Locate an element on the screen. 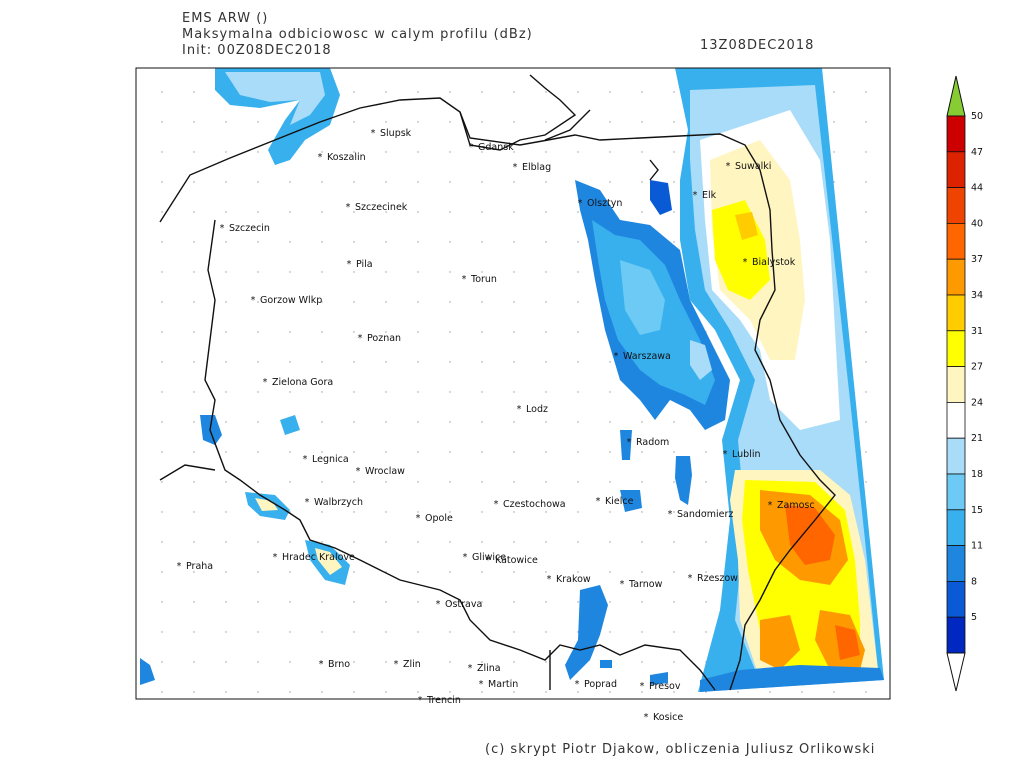 The image size is (1024, 768). city-label: Rzeszow is located at coordinates (717, 578).